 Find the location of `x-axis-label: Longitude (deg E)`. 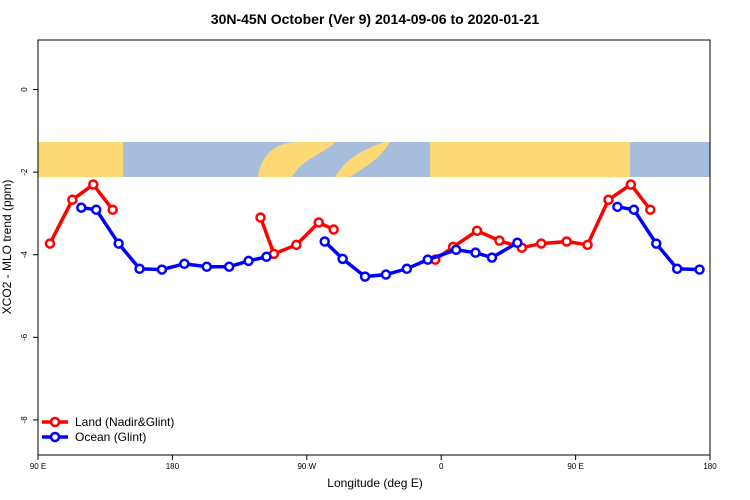

x-axis-label: Longitude (deg E) is located at coordinates (374, 483).